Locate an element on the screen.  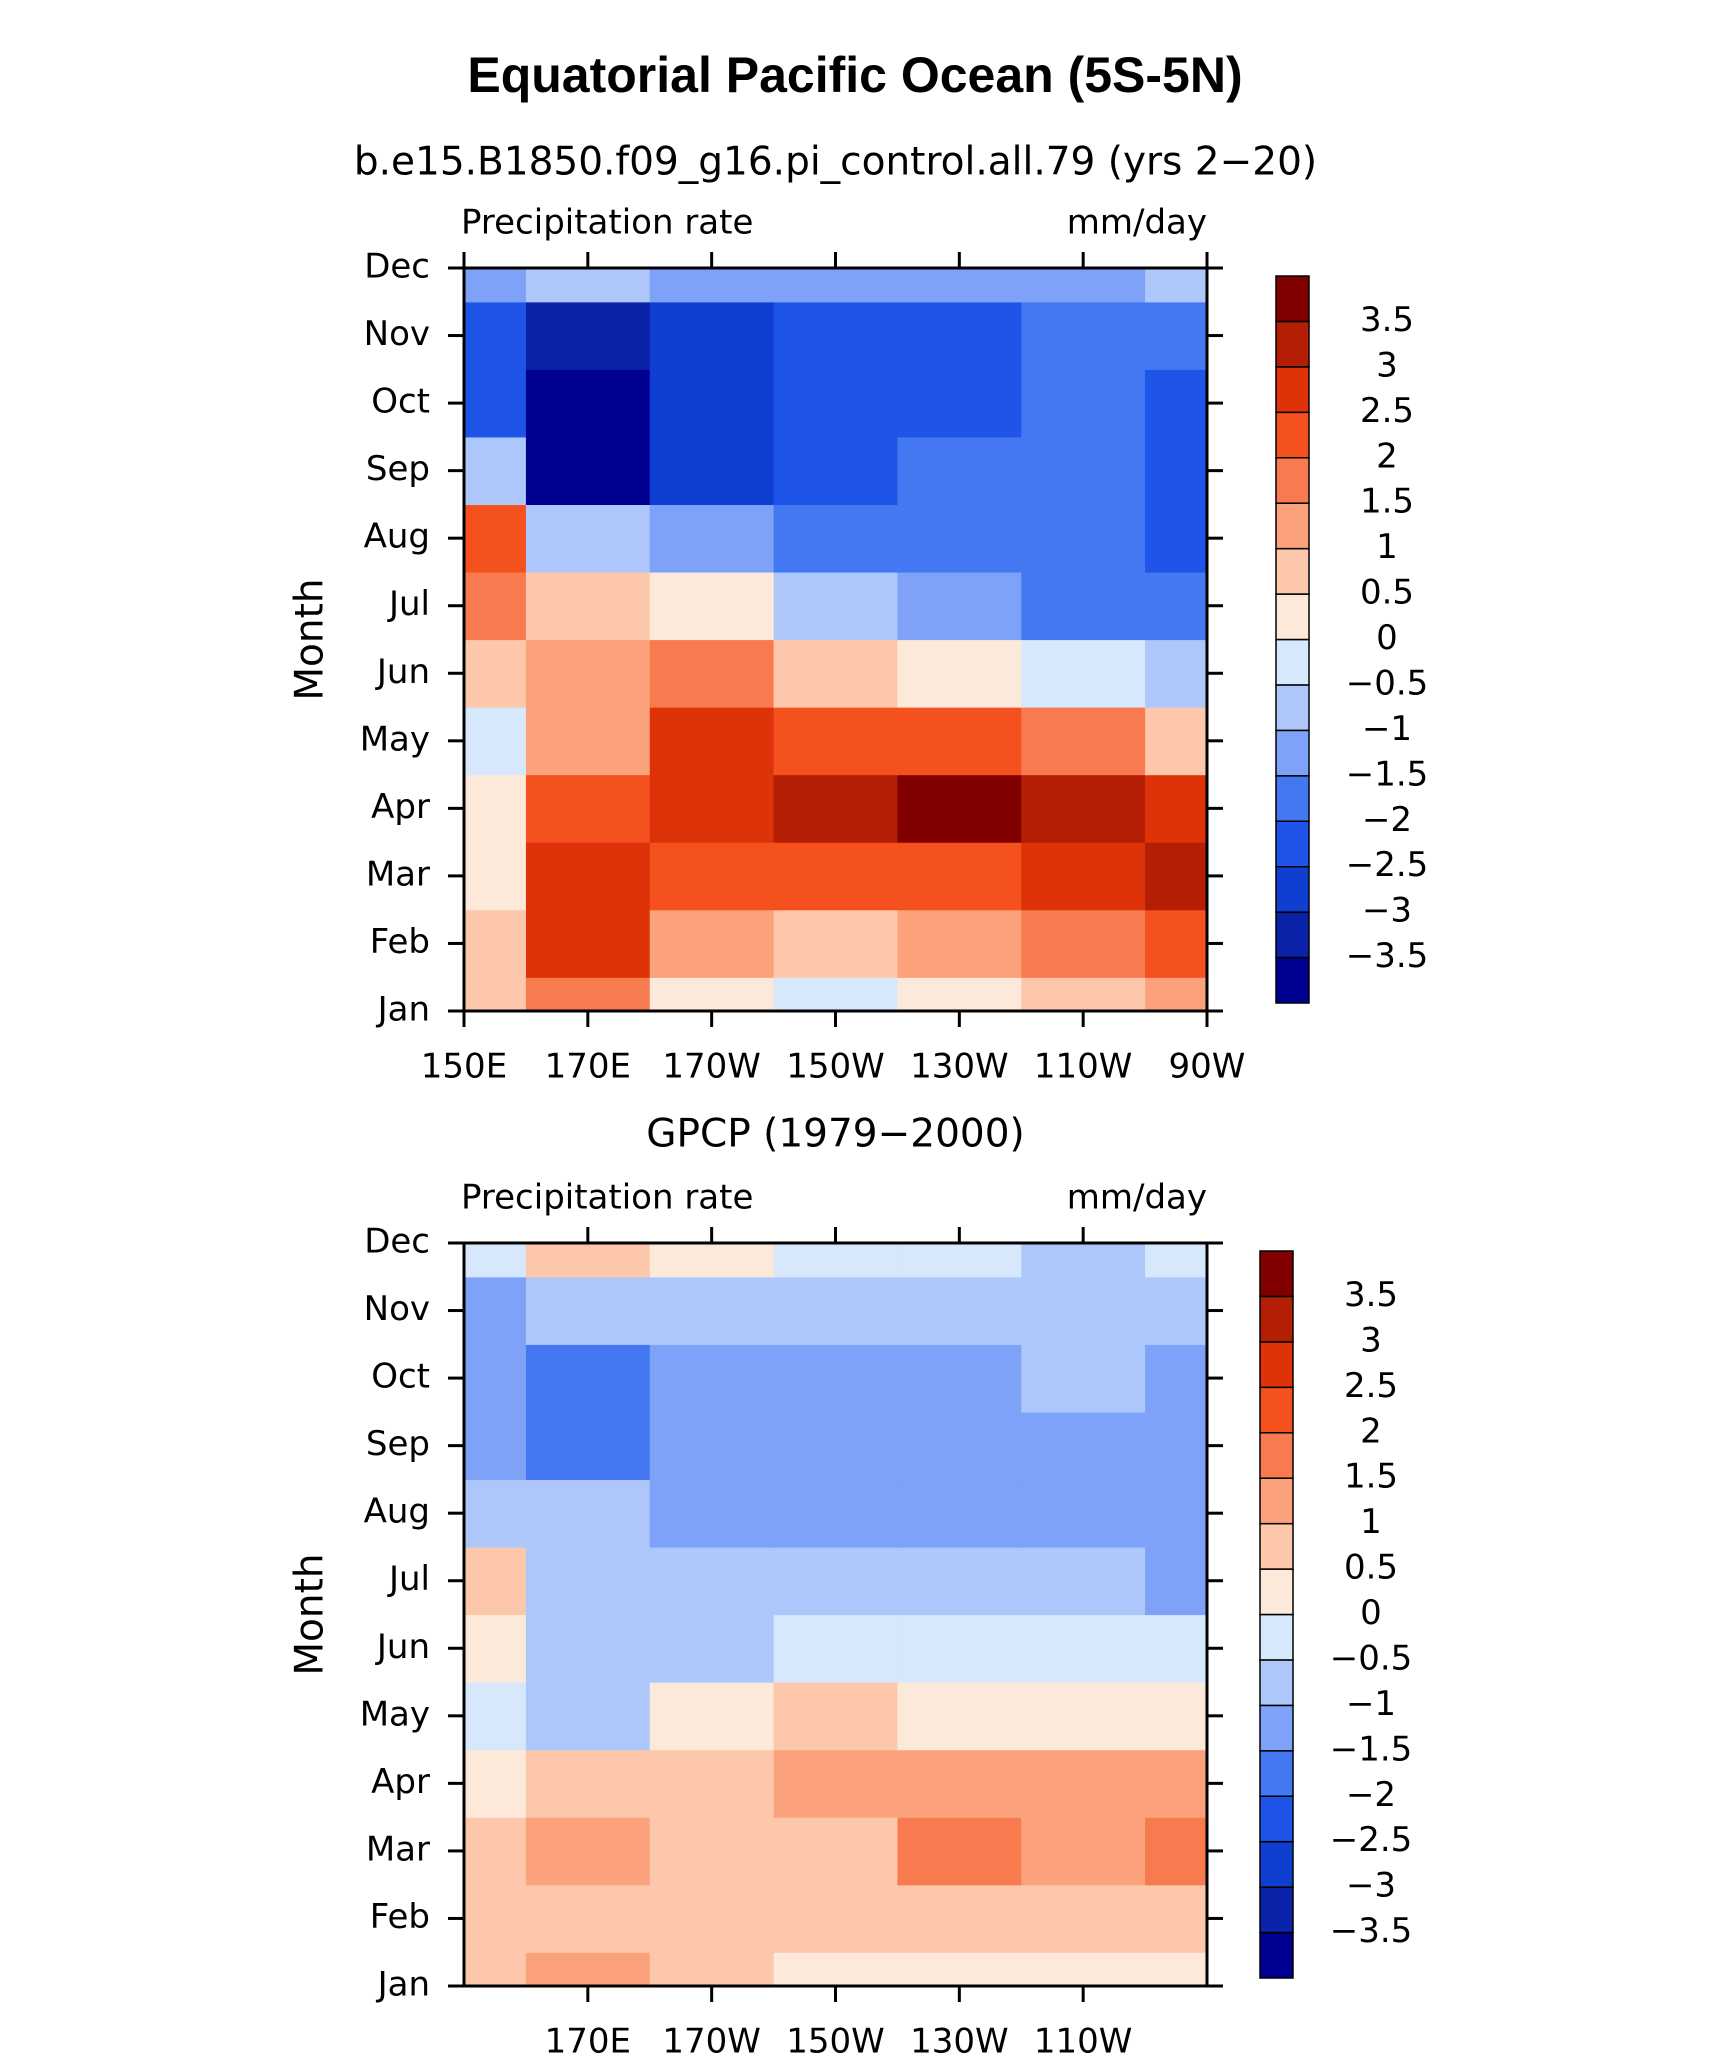
colorbar-label: 1 is located at coordinates (1371, 1522).